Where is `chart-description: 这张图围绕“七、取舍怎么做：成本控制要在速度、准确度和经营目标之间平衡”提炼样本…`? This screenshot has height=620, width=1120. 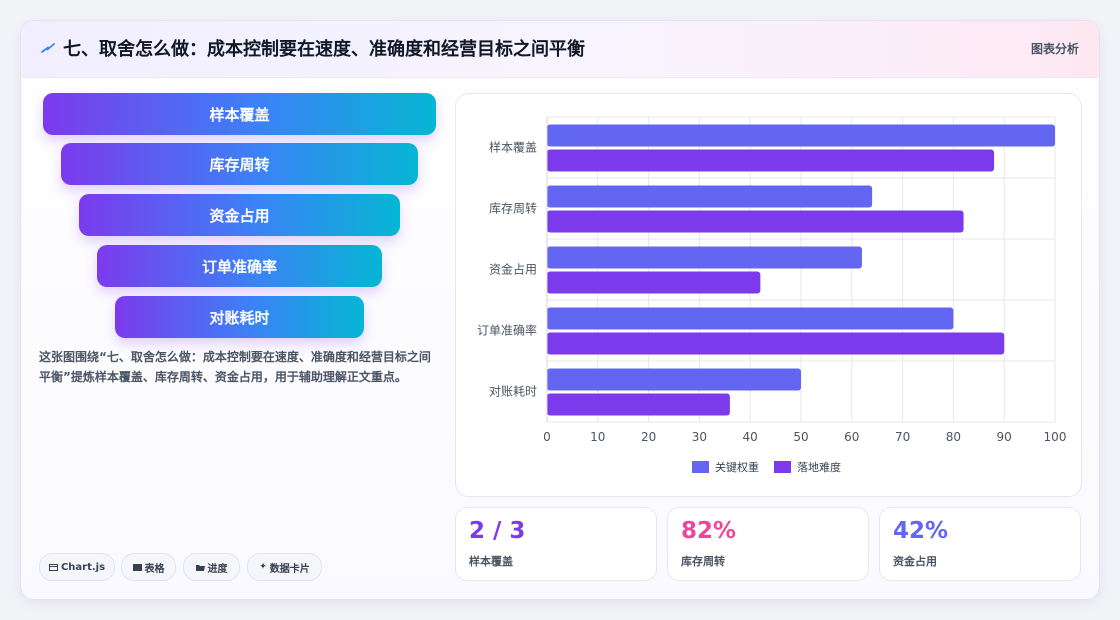
chart-description: 这张图围绕“七、取舍怎么做：成本控制要在速度、准确度和经营目标之间平衡”提炼样本… is located at coordinates (235, 367).